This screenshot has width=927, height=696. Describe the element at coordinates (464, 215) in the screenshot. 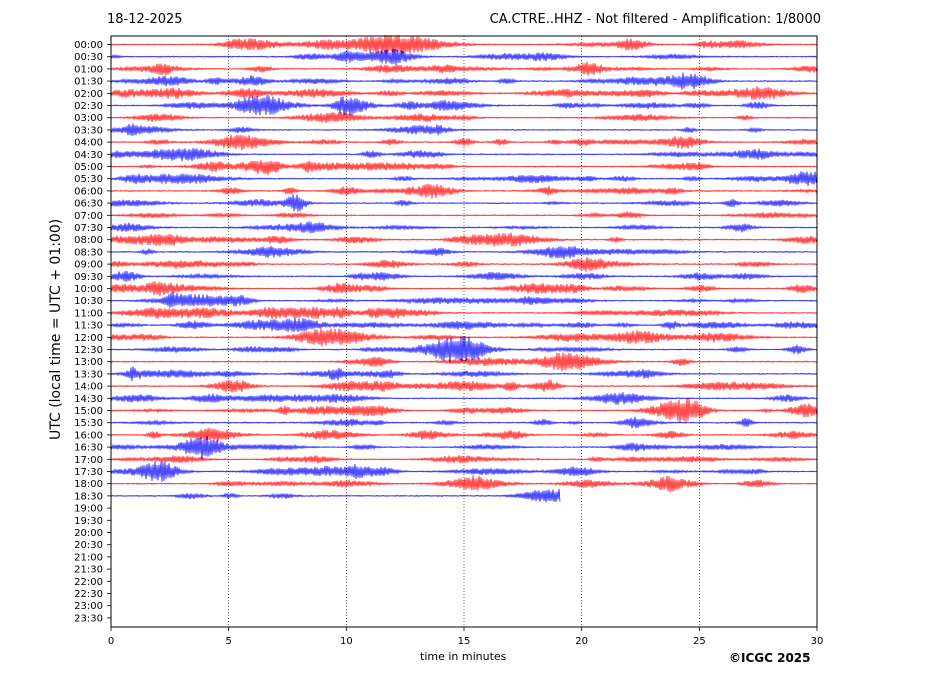

I see `trace-07:00` at that location.